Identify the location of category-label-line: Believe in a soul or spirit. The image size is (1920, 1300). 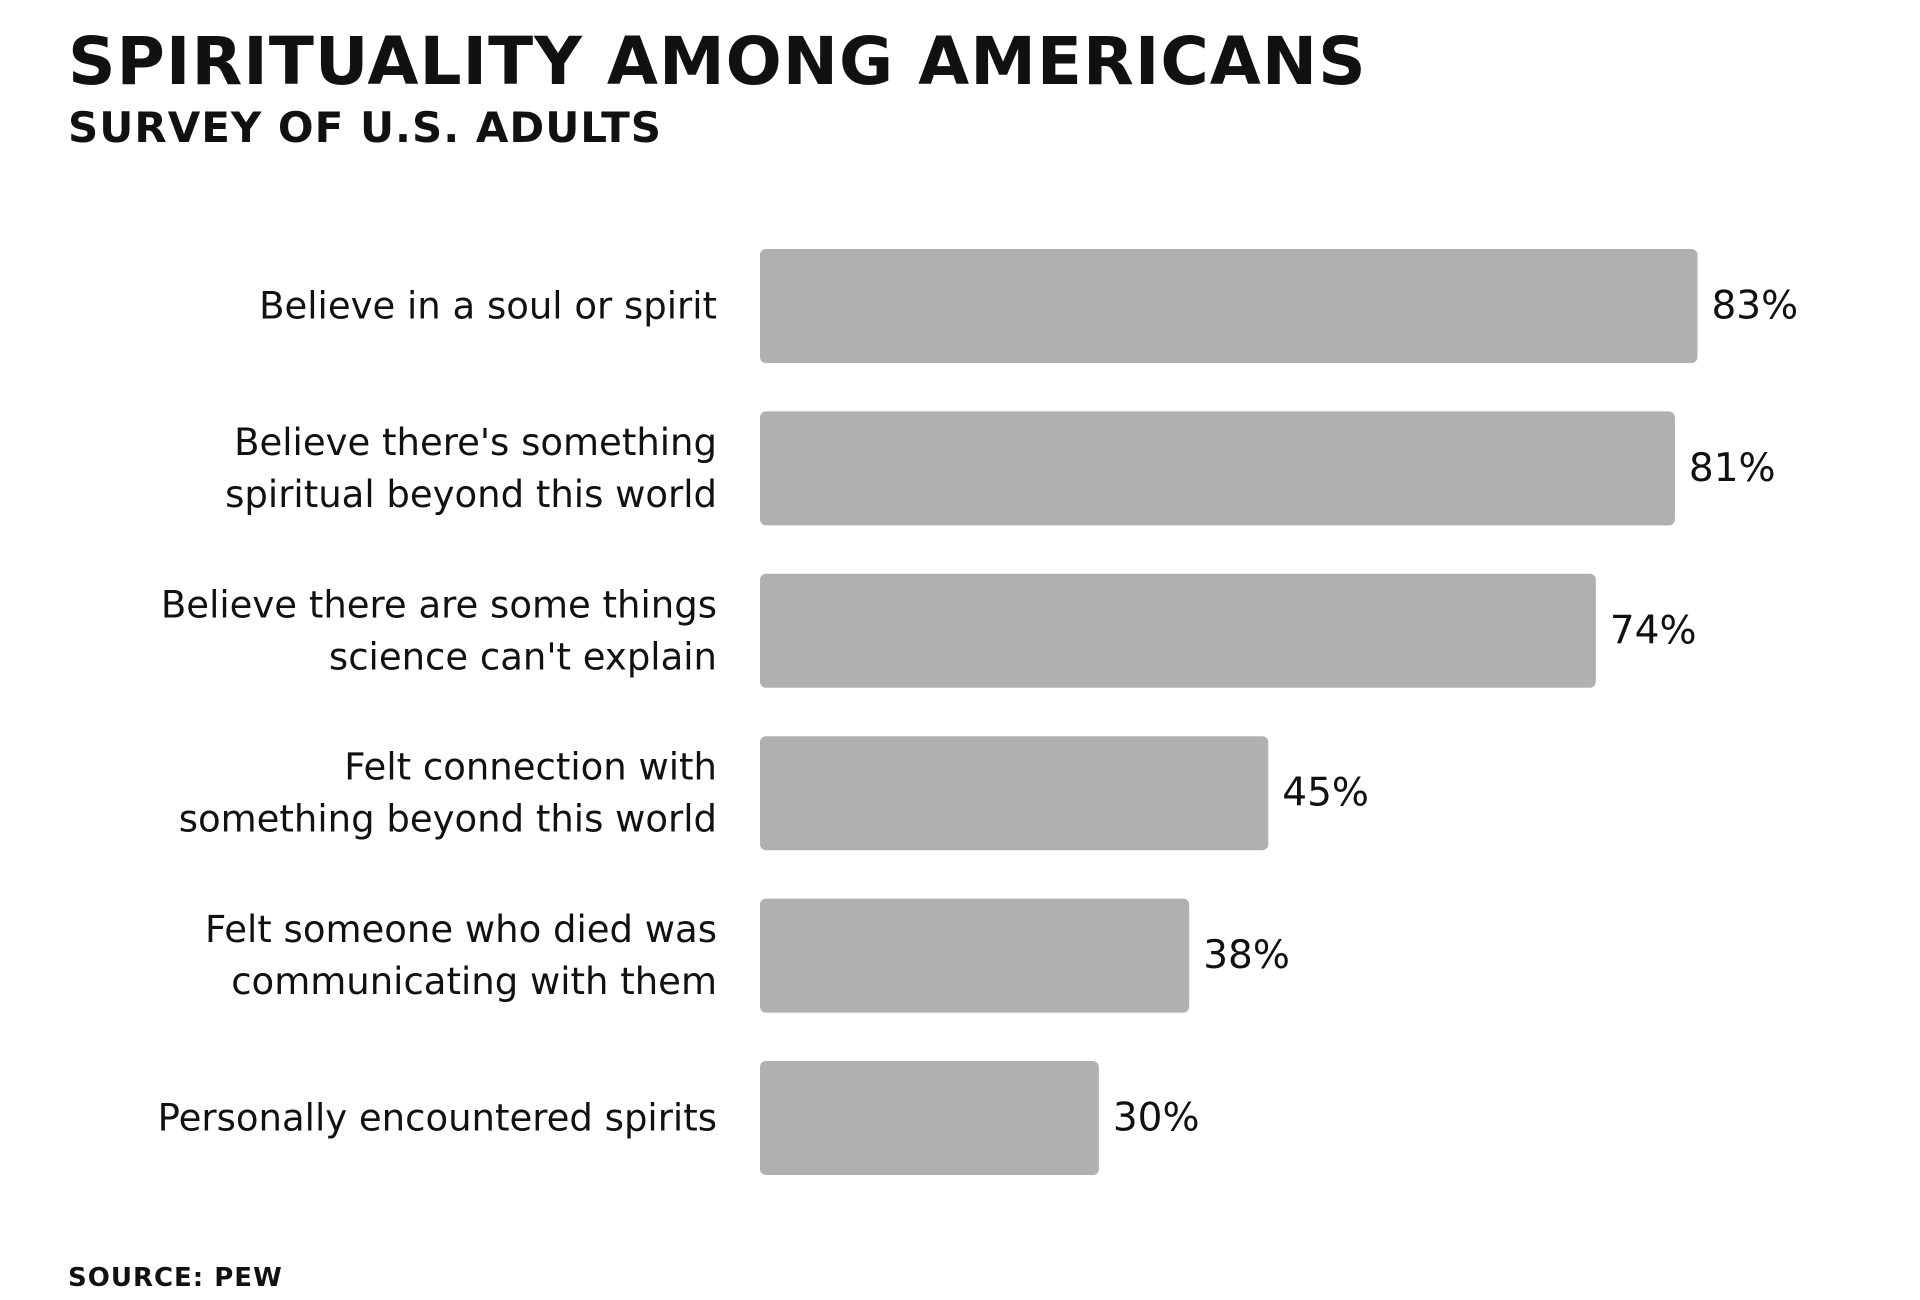
(488, 306).